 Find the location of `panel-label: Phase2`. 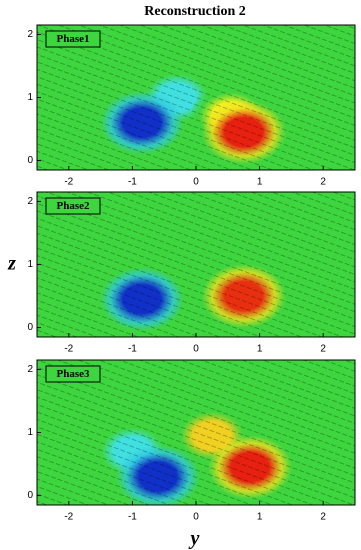

panel-label: Phase2 is located at coordinates (74, 206).